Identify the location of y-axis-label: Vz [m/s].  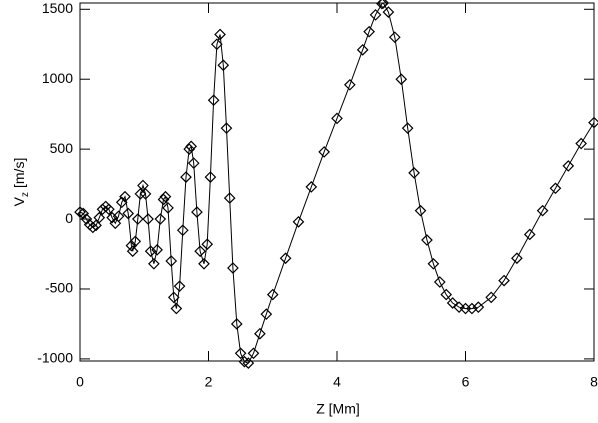
(21, 182).